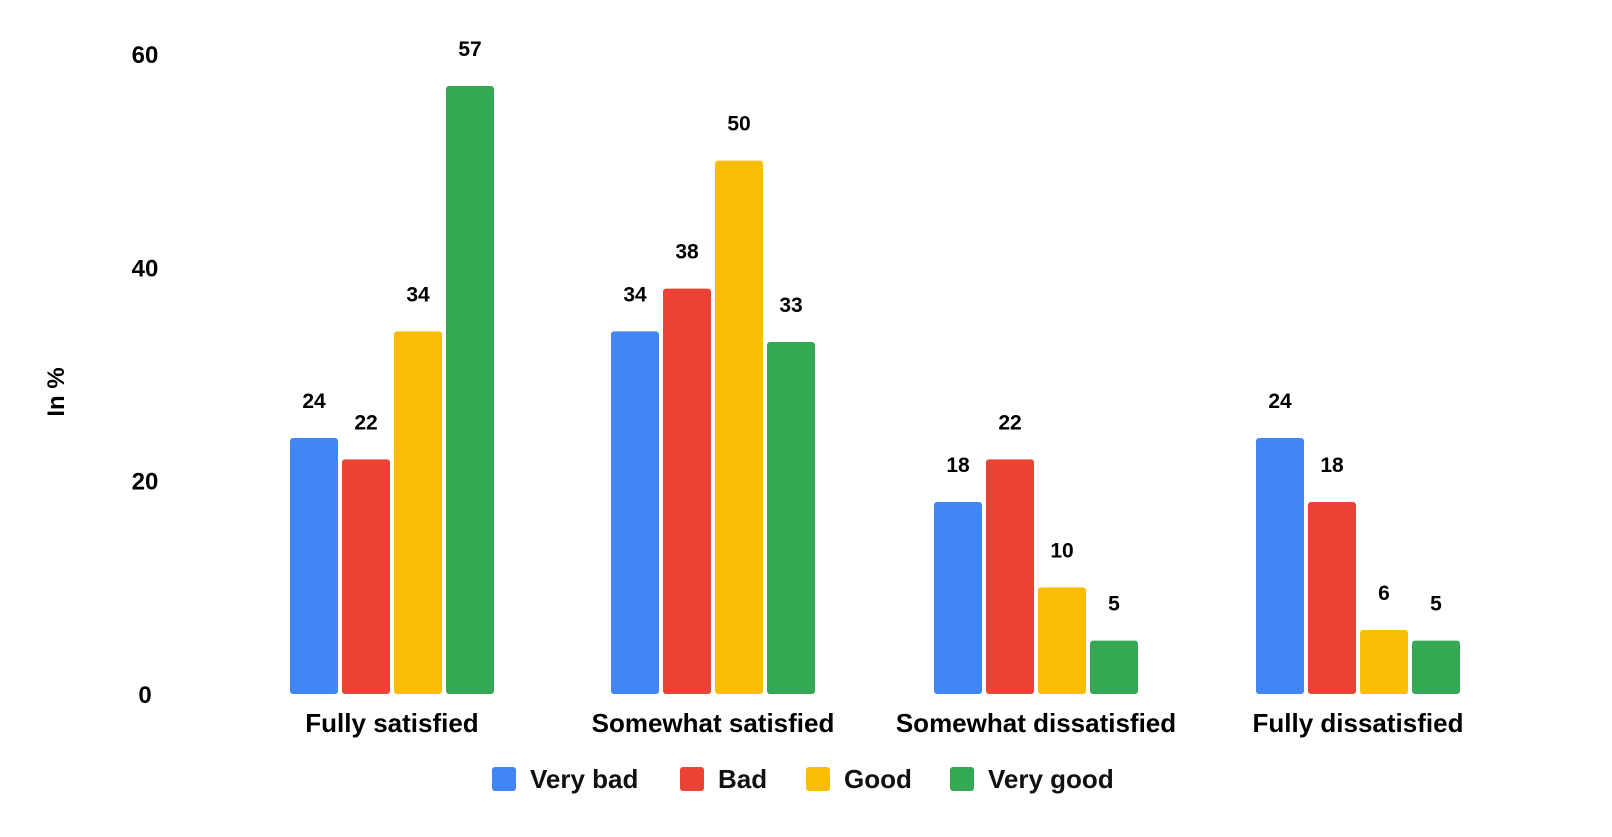 Image resolution: width=1612 pixels, height=837 pixels. What do you see at coordinates (738, 124) in the screenshot?
I see `data-label: 50` at bounding box center [738, 124].